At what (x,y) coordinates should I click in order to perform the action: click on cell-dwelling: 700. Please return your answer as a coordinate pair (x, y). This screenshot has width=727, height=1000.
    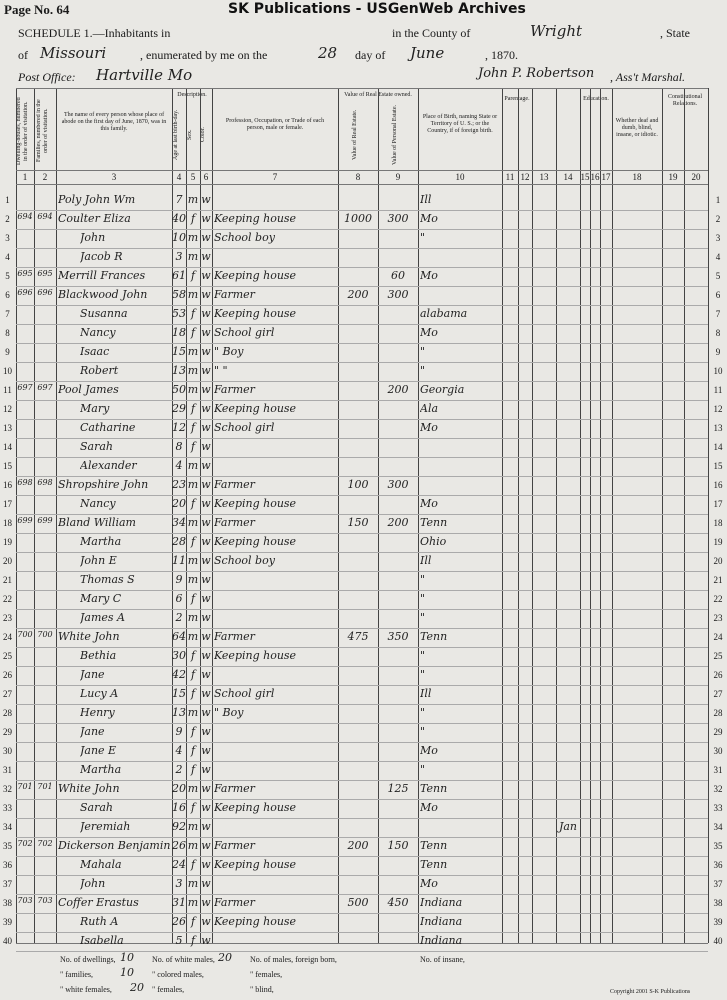
    Looking at the image, I should click on (25, 634).